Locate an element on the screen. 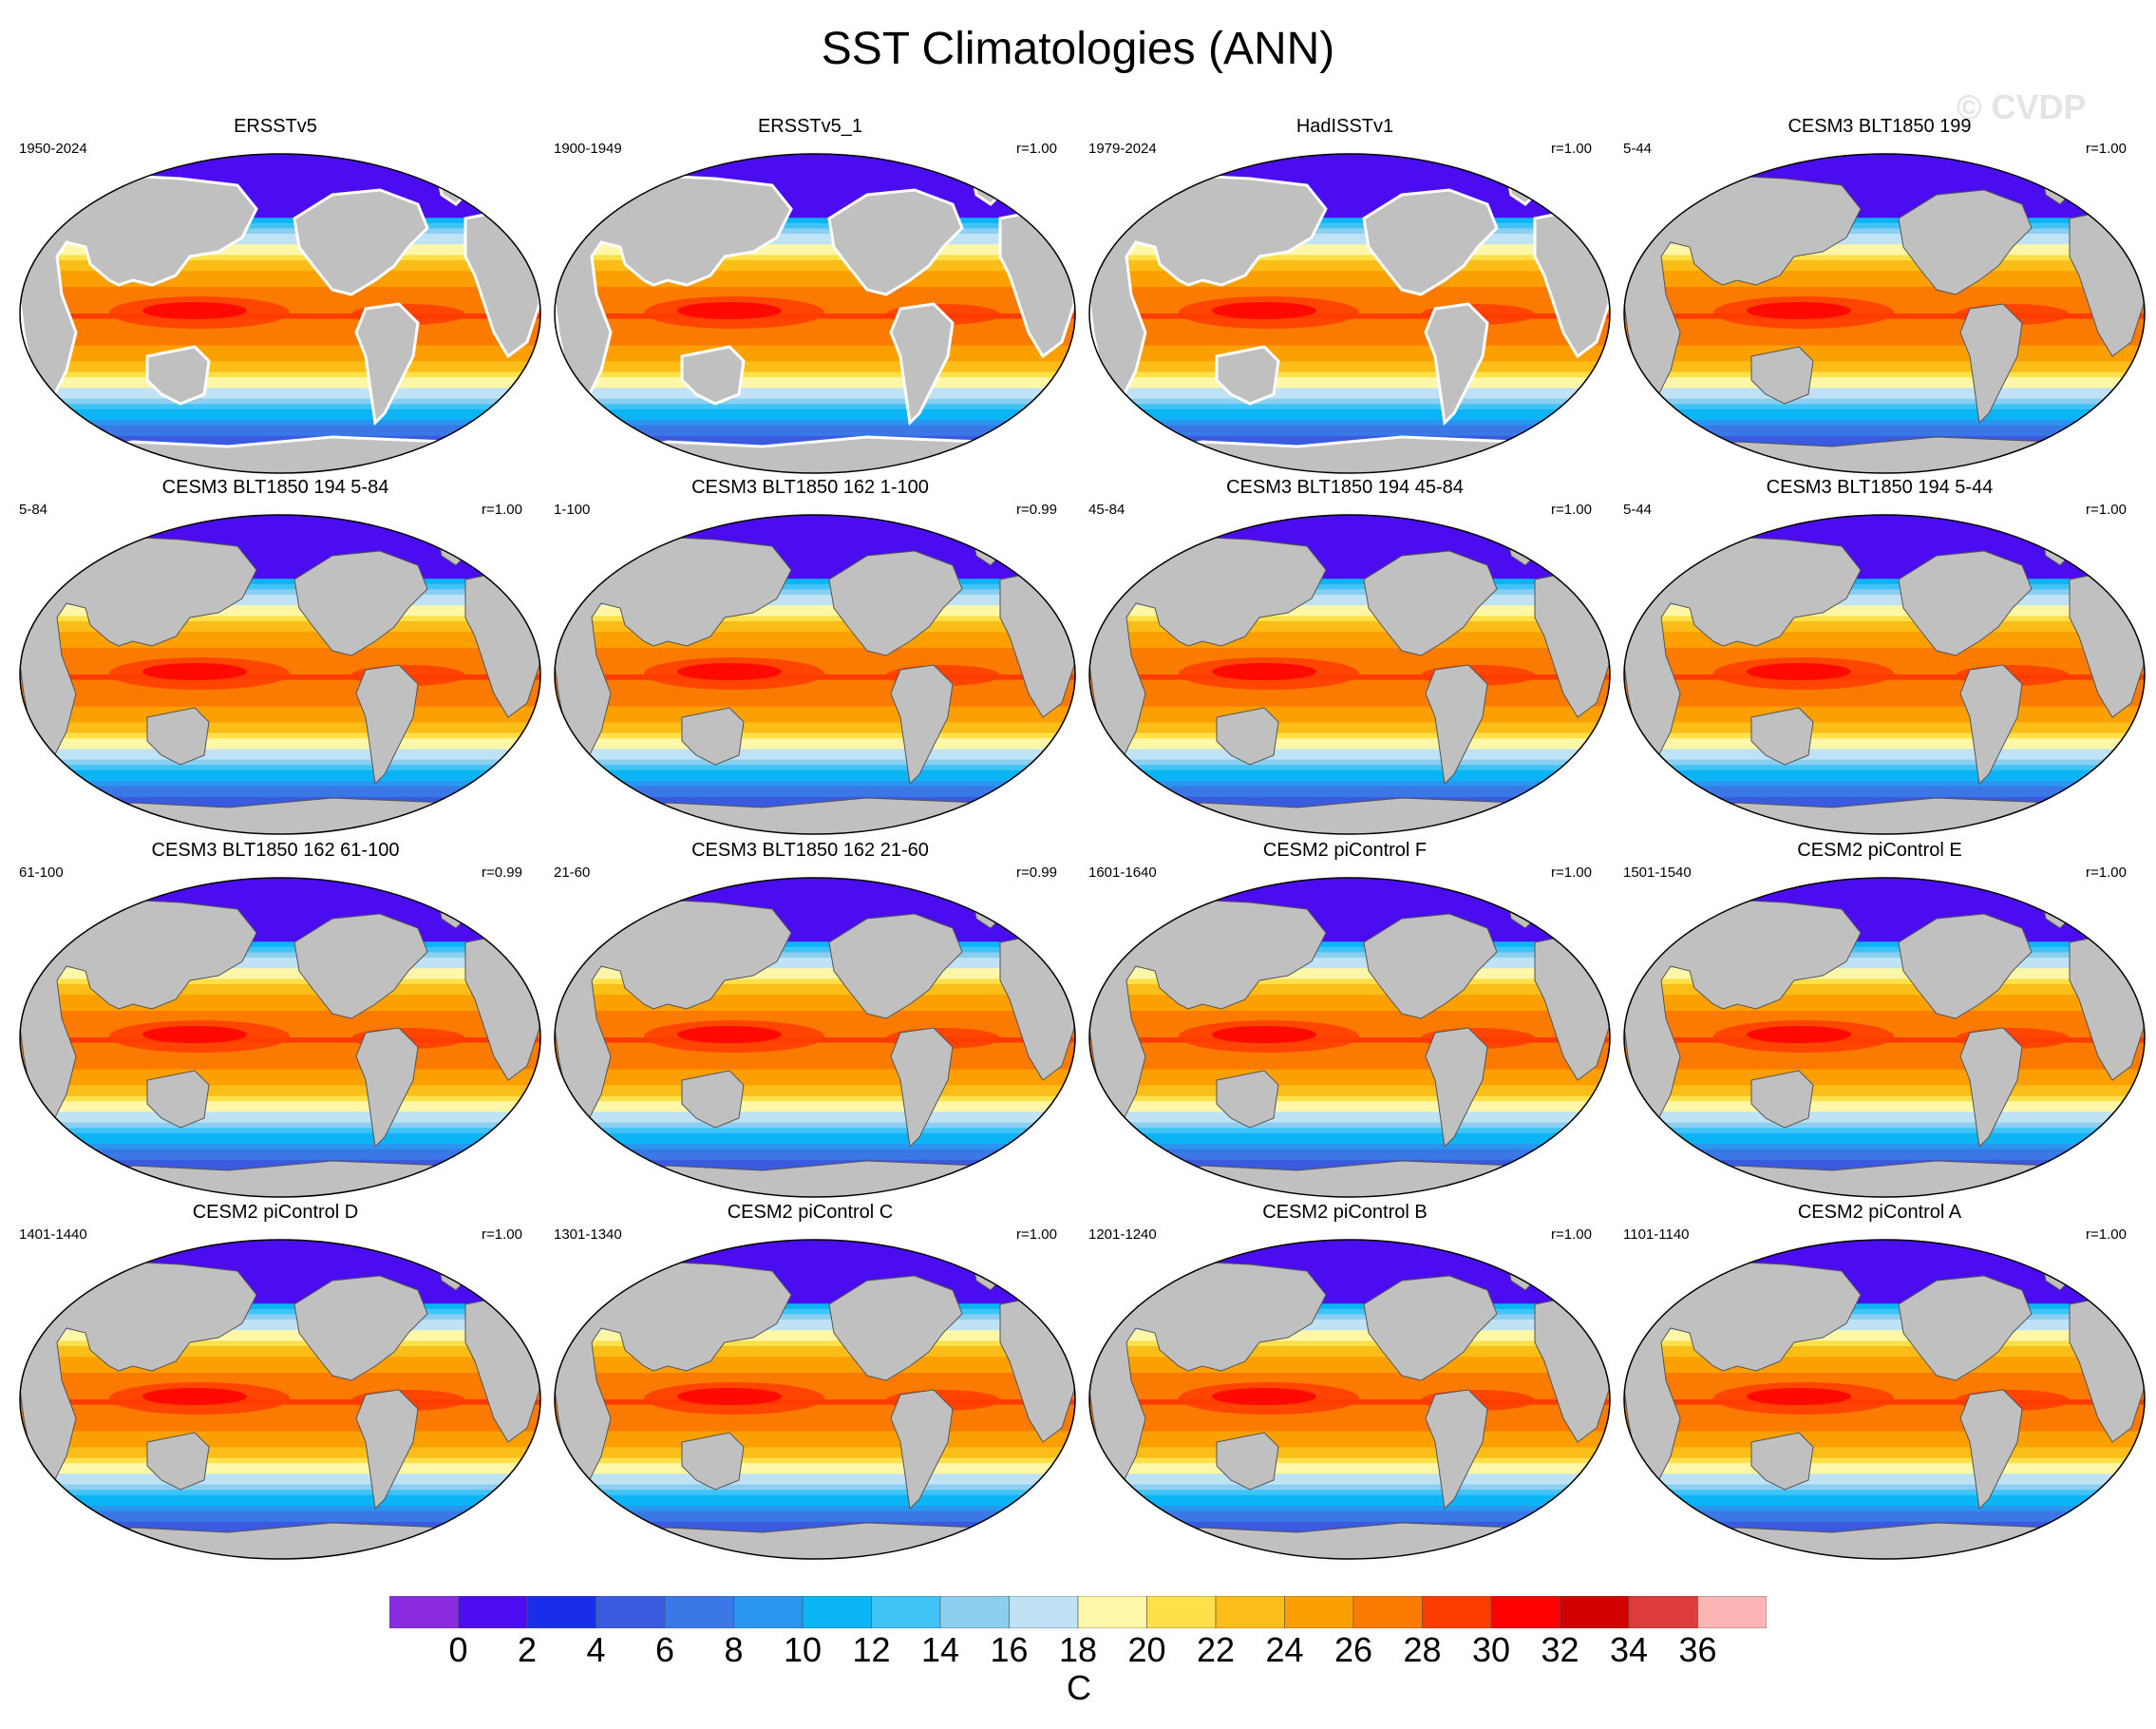  map-panel: CESM2 piControl D 1401-1440 r=1.00 is located at coordinates (275, 1380).